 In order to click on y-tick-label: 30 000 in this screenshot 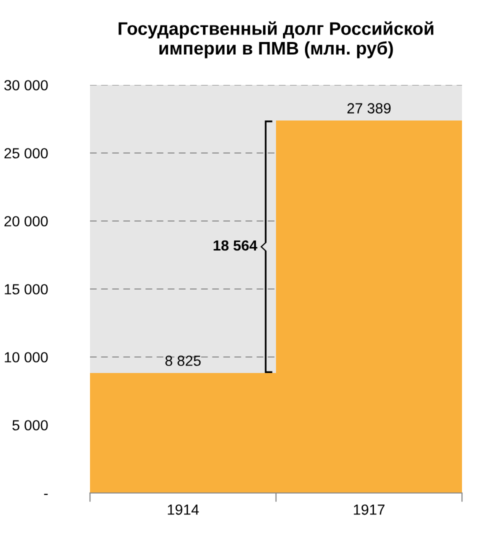, I will do `click(26, 85)`.